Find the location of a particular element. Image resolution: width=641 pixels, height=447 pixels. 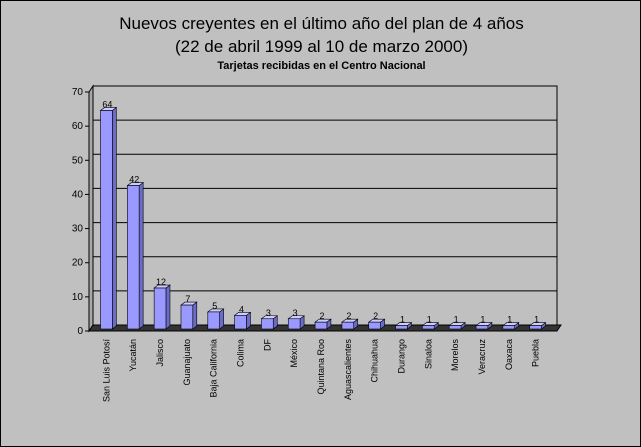

x-tick-label: México is located at coordinates (294, 353).